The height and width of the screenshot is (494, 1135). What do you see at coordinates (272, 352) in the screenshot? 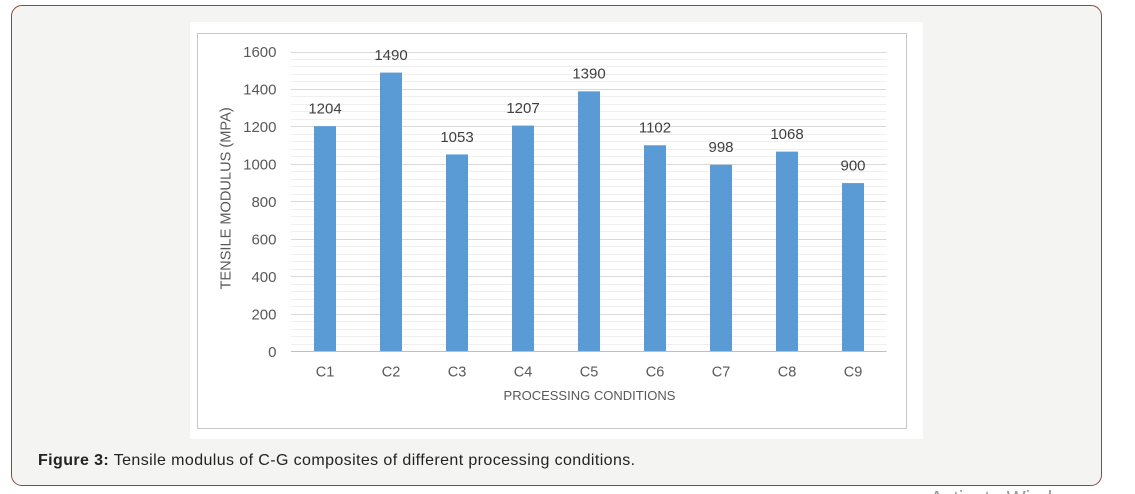
I see `svg-text: 0` at bounding box center [272, 352].